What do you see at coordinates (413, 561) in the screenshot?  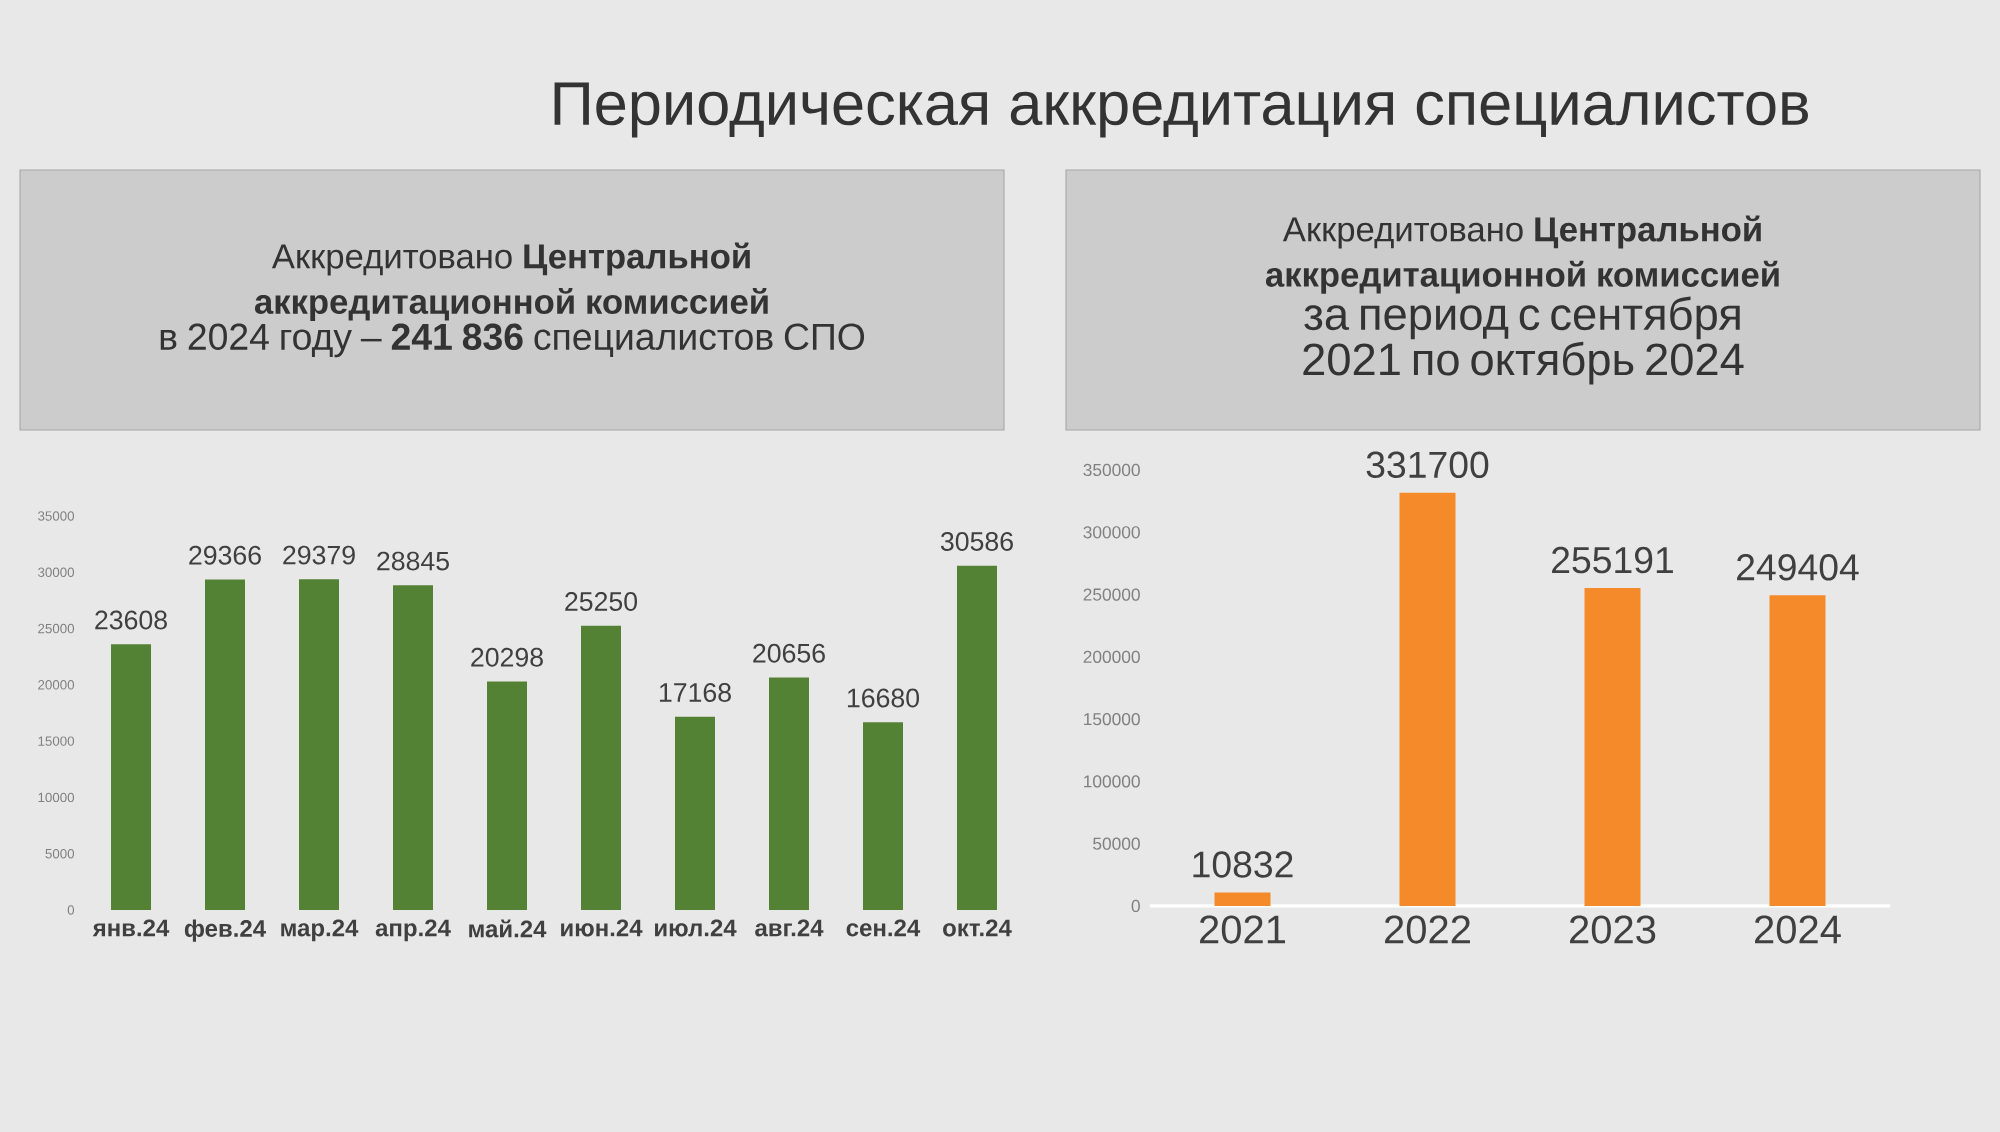 I see `data-label: 28845` at bounding box center [413, 561].